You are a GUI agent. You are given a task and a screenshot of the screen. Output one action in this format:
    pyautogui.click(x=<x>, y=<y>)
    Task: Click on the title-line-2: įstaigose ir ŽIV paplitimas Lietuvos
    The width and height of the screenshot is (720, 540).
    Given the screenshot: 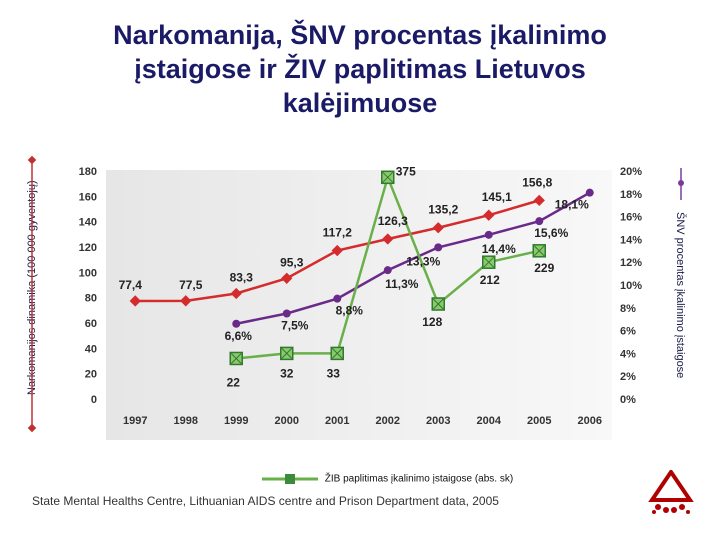 What is the action you would take?
    pyautogui.click(x=360, y=69)
    